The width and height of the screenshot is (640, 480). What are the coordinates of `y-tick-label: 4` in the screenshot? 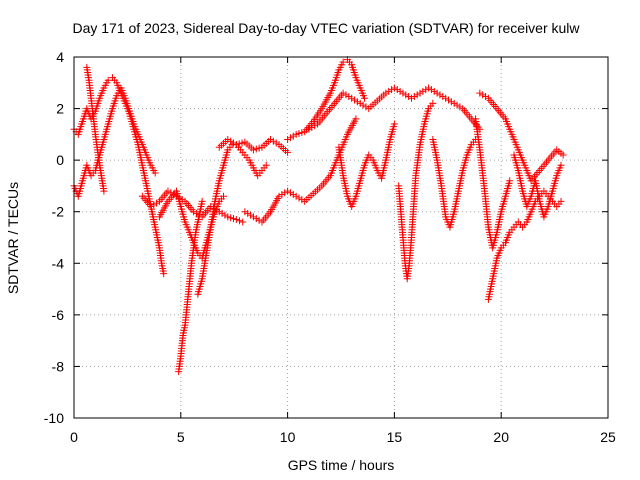 It's located at (60, 57).